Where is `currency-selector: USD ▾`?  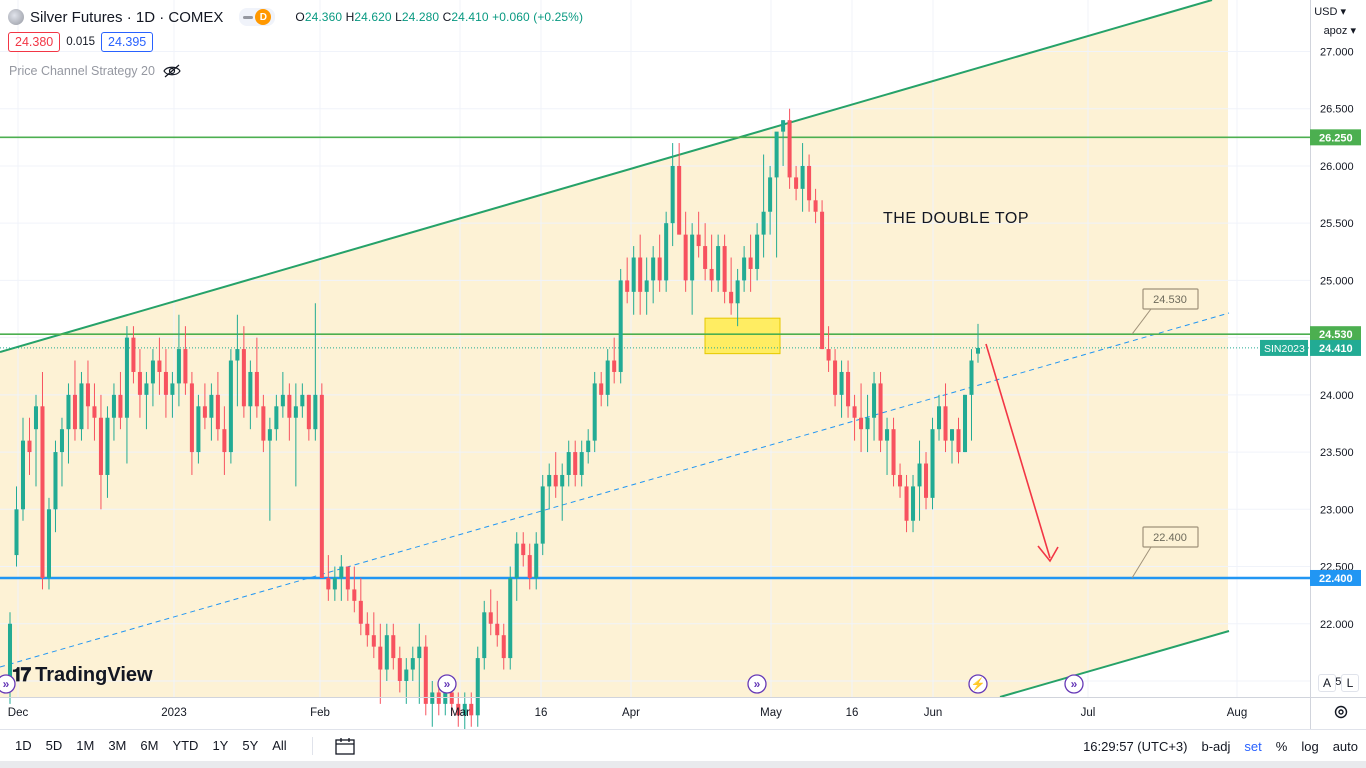
currency-selector: USD ▾ is located at coordinates (1330, 12).